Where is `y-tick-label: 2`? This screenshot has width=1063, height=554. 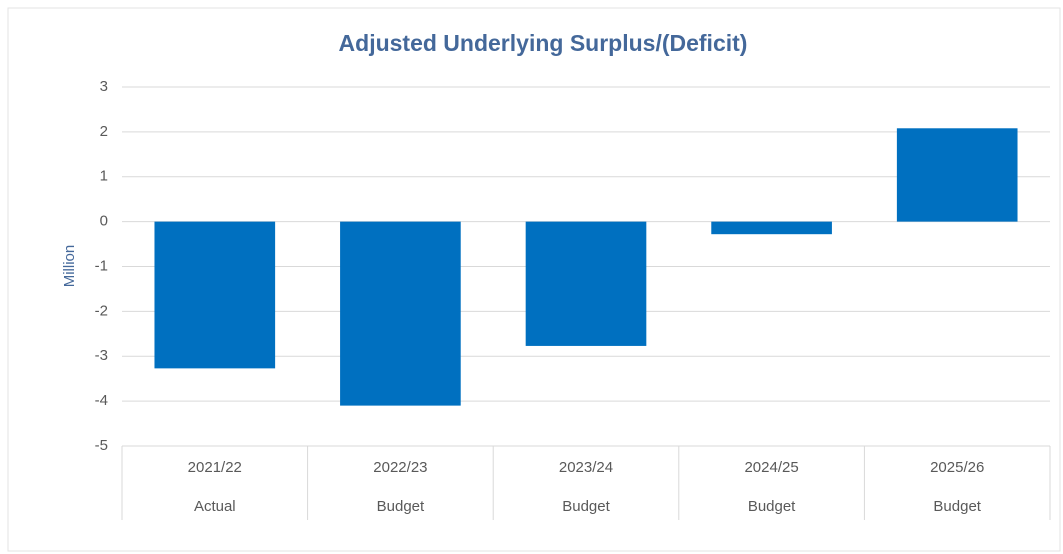 y-tick-label: 2 is located at coordinates (104, 131).